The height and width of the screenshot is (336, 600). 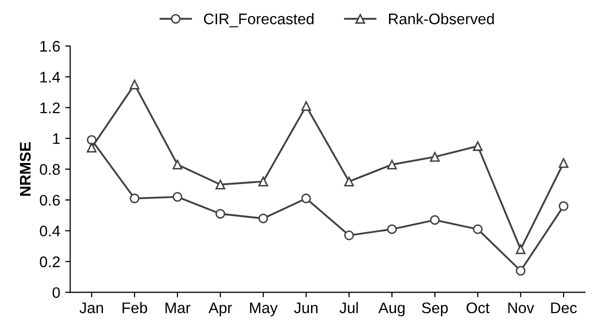 What do you see at coordinates (50, 200) in the screenshot?
I see `y-tick-label: 0.6` at bounding box center [50, 200].